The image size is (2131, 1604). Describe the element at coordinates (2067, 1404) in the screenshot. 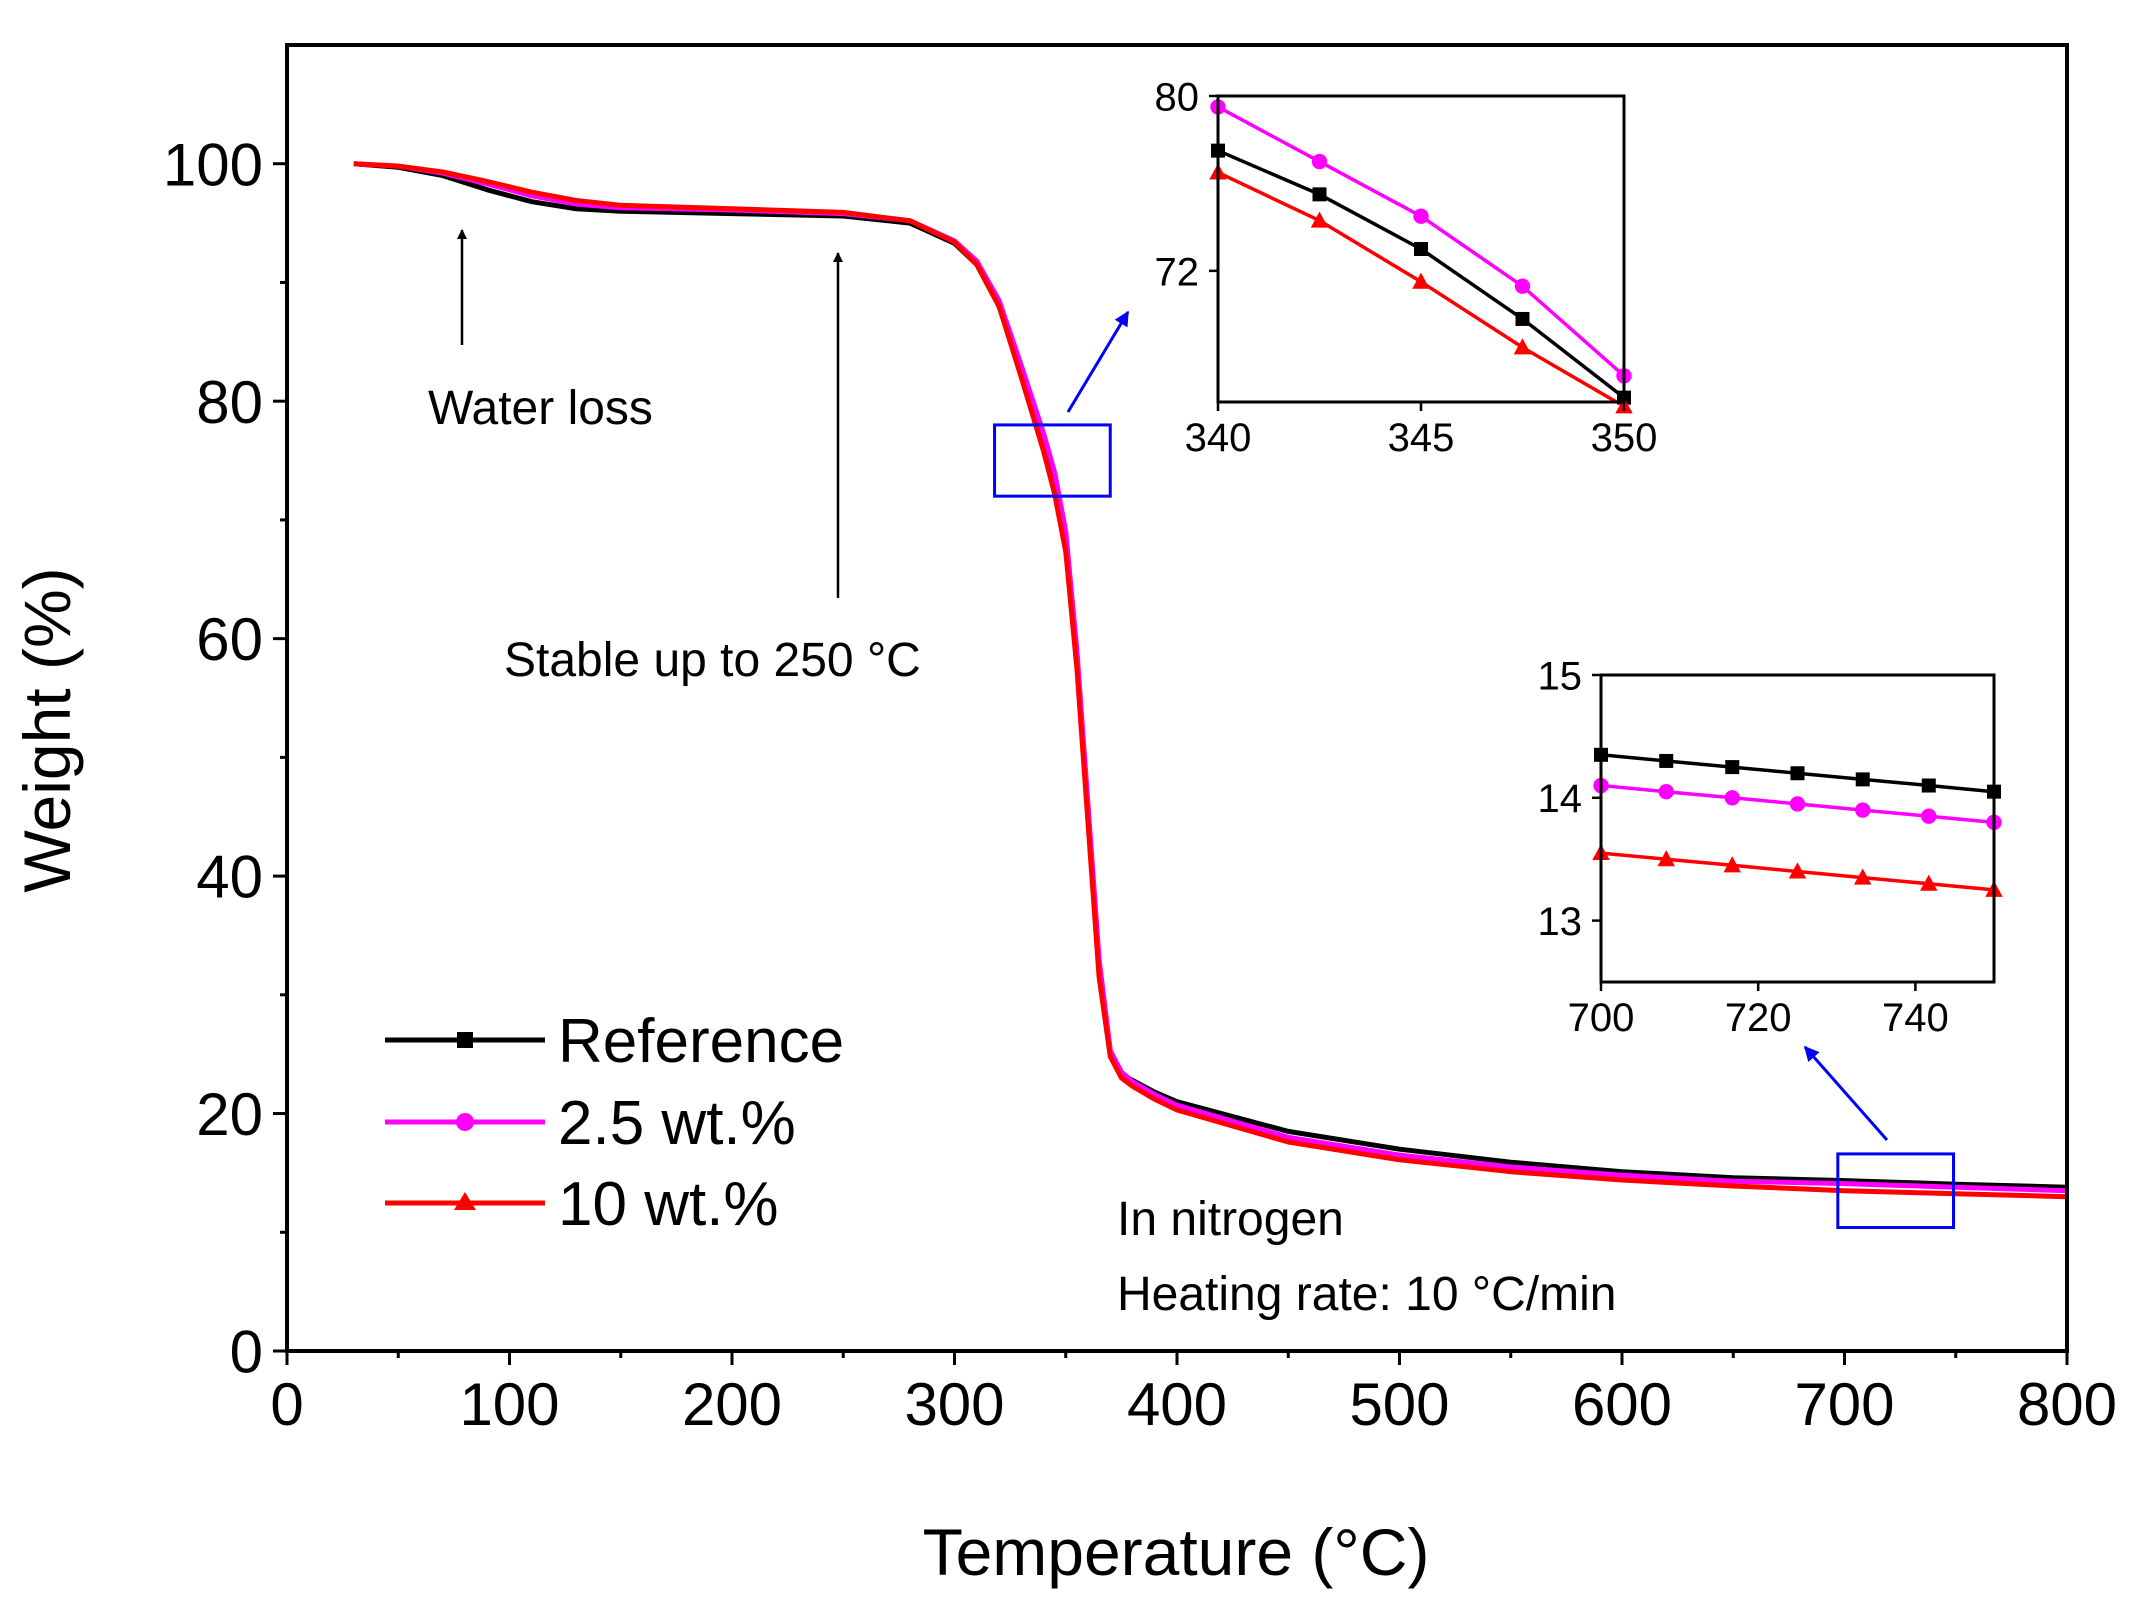

I see `main-x-tick-label-8: 800` at that location.